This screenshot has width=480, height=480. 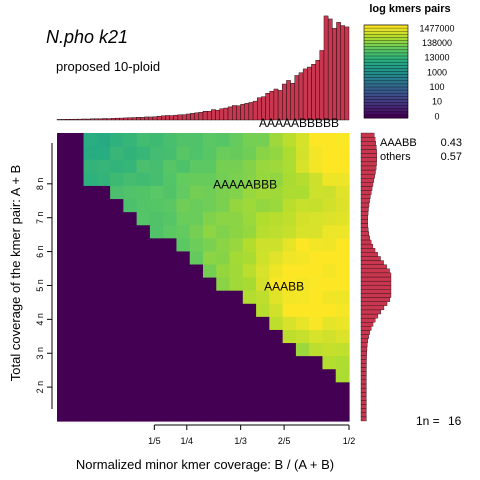 I want to click on stat-value-0: 0.43, so click(x=451, y=143).